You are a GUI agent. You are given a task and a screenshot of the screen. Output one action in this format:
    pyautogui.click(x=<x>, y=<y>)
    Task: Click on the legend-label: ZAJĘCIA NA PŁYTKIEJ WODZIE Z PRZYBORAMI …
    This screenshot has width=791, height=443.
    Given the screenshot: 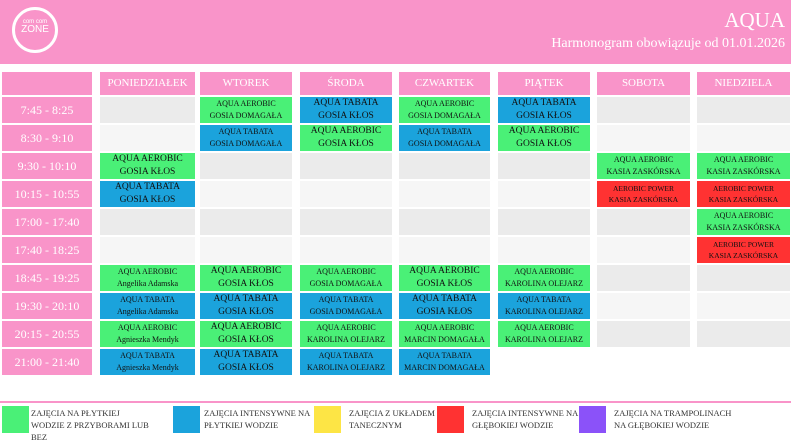 What is the action you would take?
    pyautogui.click(x=90, y=425)
    